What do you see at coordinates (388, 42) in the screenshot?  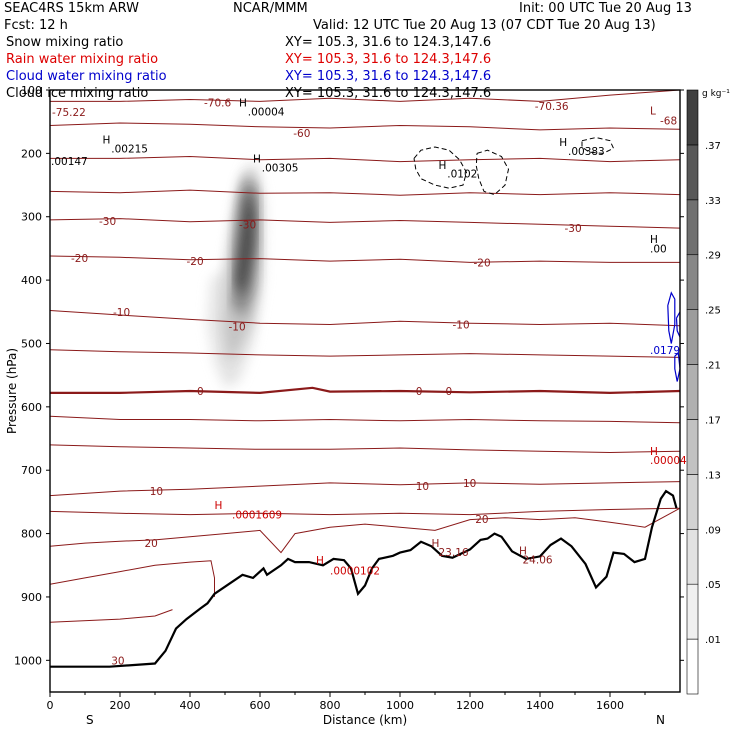 I see `field-xy-0: XY= 105.3, 31.6 to 124.3,147.6` at bounding box center [388, 42].